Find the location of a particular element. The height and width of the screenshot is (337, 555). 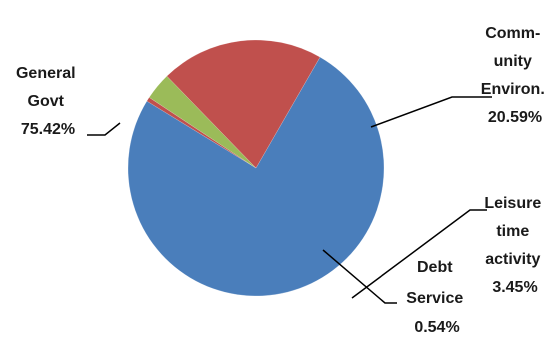

label-general-govt-line-1: General is located at coordinates (46, 73).